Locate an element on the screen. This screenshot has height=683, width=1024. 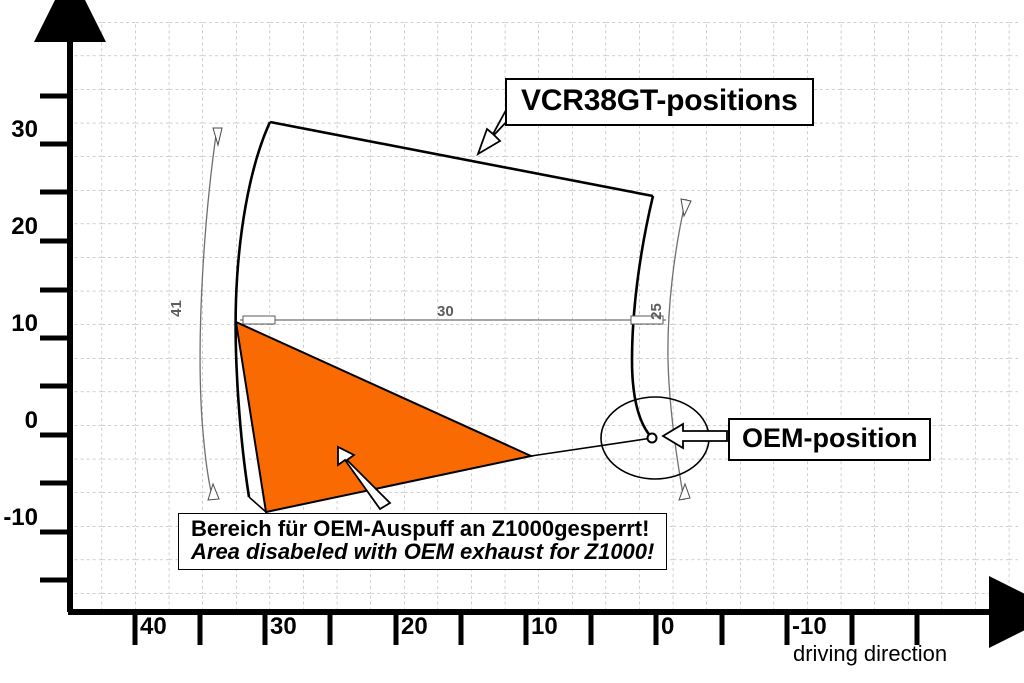
dimension-label-41: 41 is located at coordinates (176, 308).